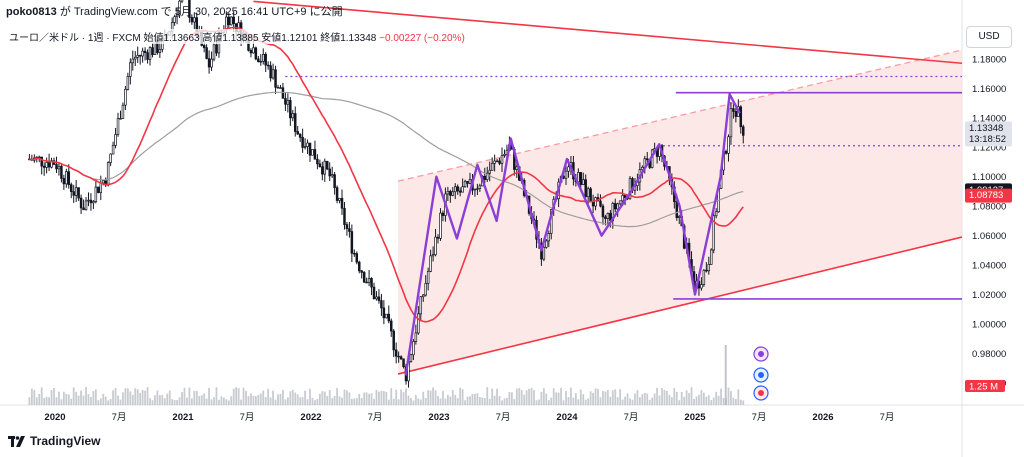 Image resolution: width=1024 pixels, height=457 pixels. I want to click on volume-spike-bar, so click(725, 375).